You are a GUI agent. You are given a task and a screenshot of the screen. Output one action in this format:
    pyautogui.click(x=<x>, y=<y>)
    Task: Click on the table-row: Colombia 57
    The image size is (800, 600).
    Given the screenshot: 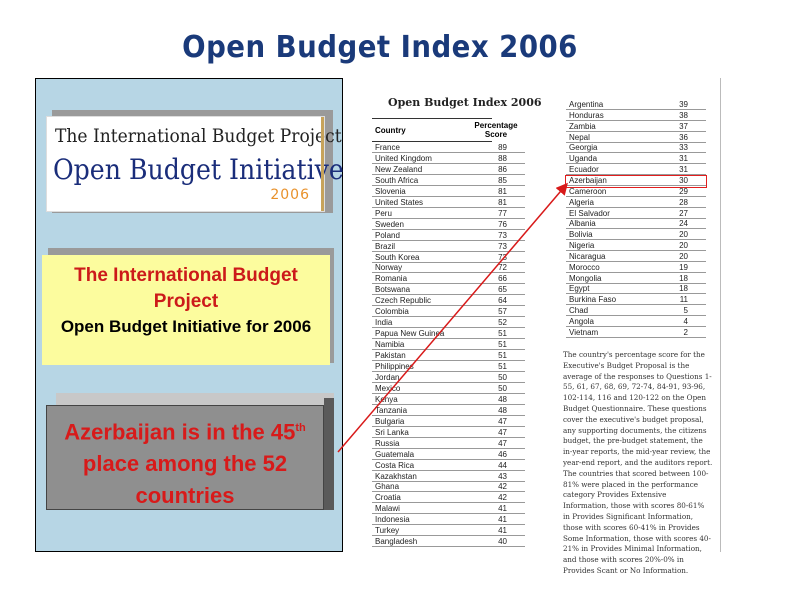 What is the action you would take?
    pyautogui.click(x=448, y=312)
    